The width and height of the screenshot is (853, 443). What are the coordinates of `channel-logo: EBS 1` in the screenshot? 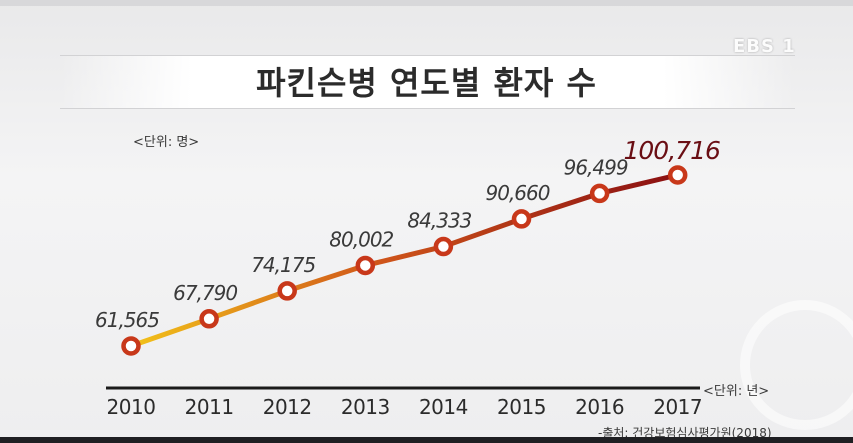 It's located at (764, 46).